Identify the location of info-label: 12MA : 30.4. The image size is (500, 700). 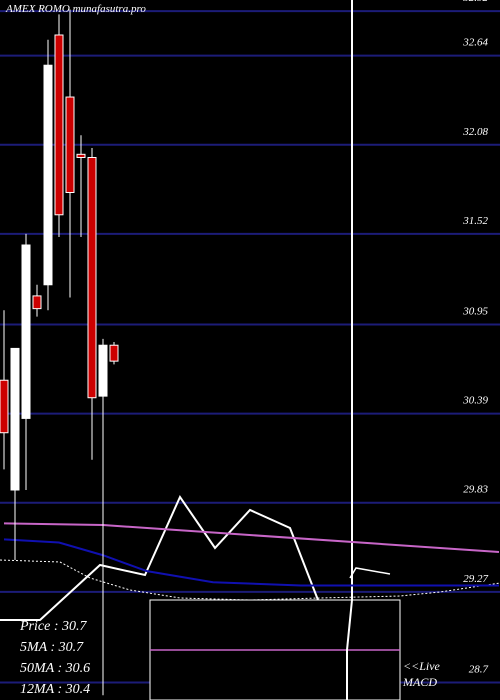
(55, 689).